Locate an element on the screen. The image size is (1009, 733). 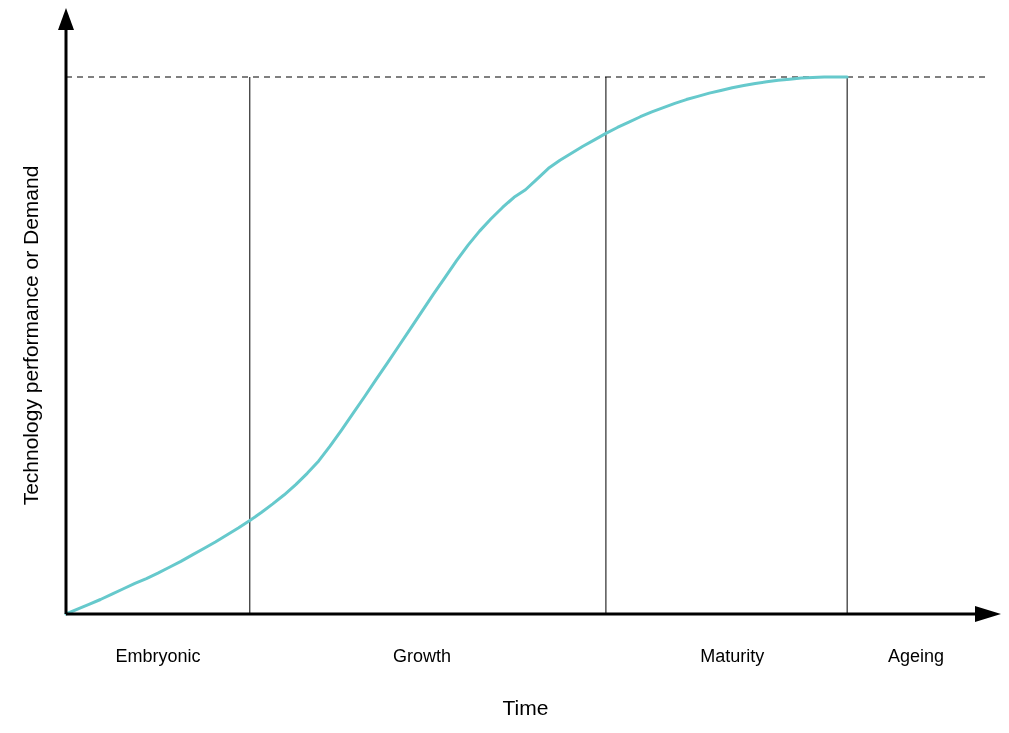
x-tick-label: Embryonic is located at coordinates (158, 656).